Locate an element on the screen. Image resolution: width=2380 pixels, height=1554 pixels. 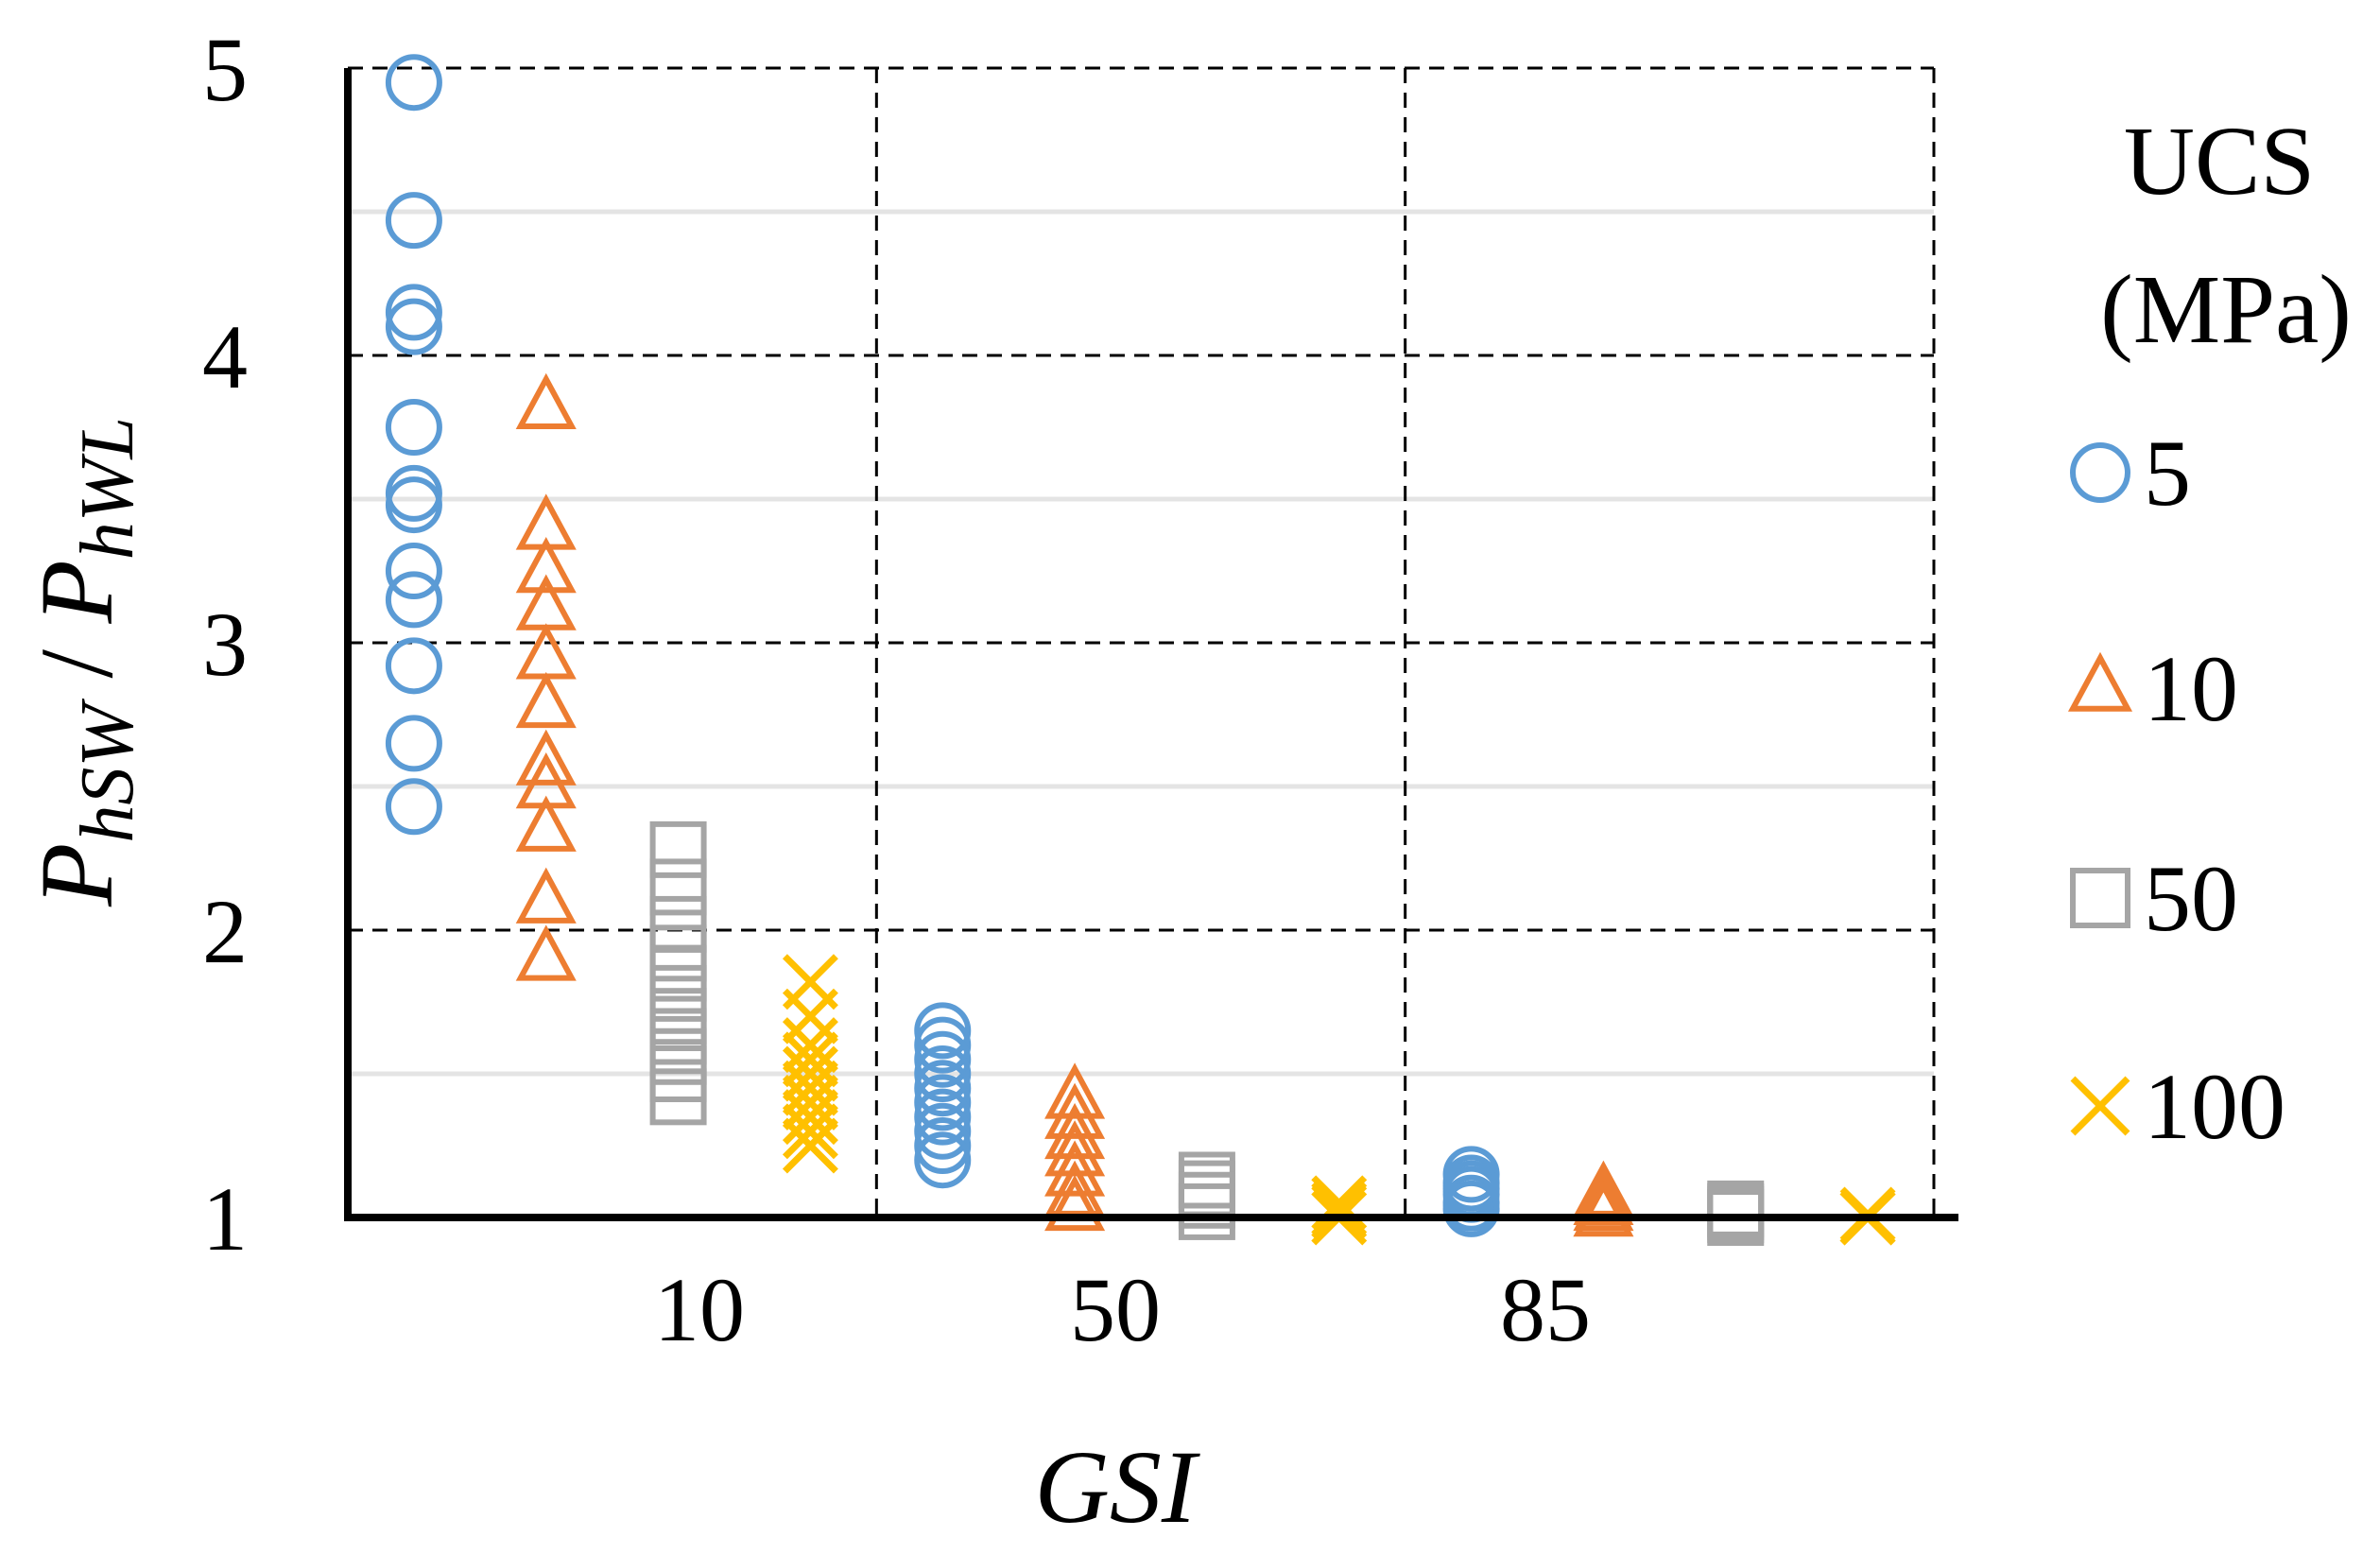
legend-title-line1: UCS is located at coordinates (2219, 161).